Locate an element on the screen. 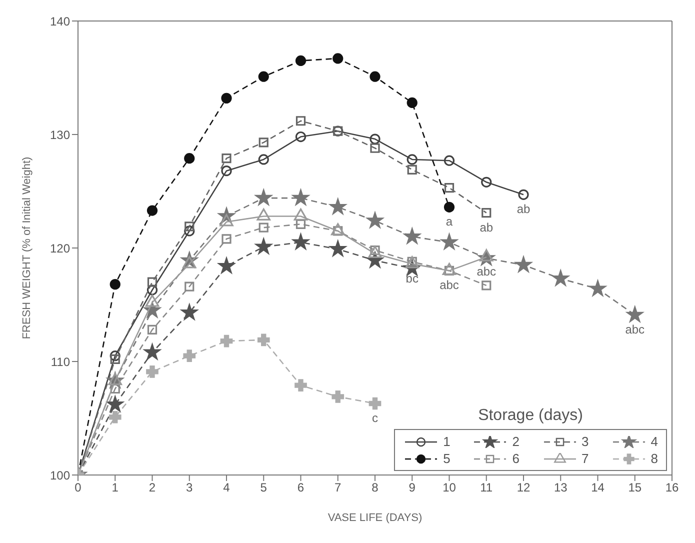  legend-label: 7 is located at coordinates (585, 458).